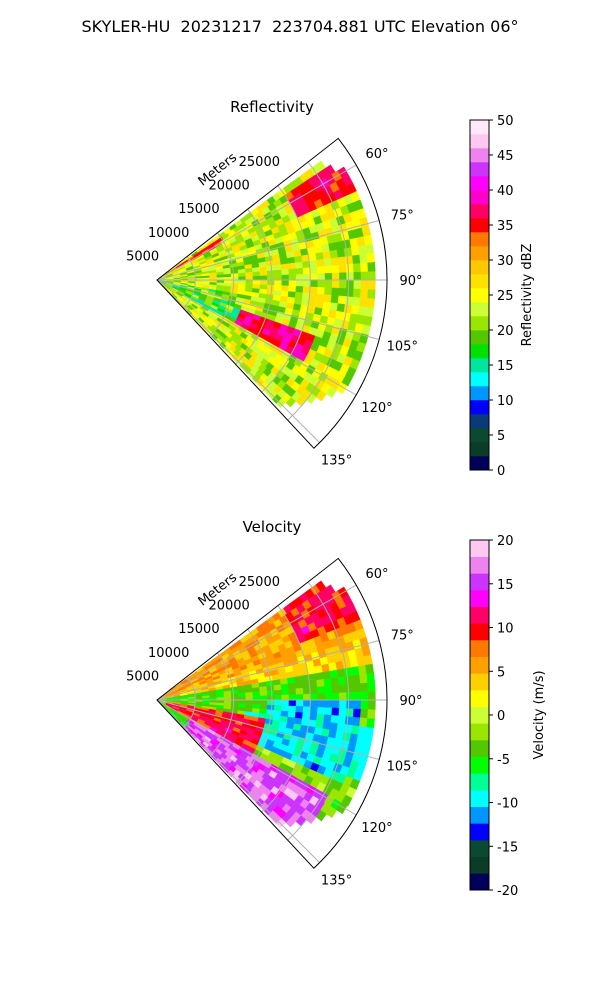 The height and width of the screenshot is (1000, 600). What do you see at coordinates (505, 156) in the screenshot?
I see `colorbar-tick-label: 45` at bounding box center [505, 156].